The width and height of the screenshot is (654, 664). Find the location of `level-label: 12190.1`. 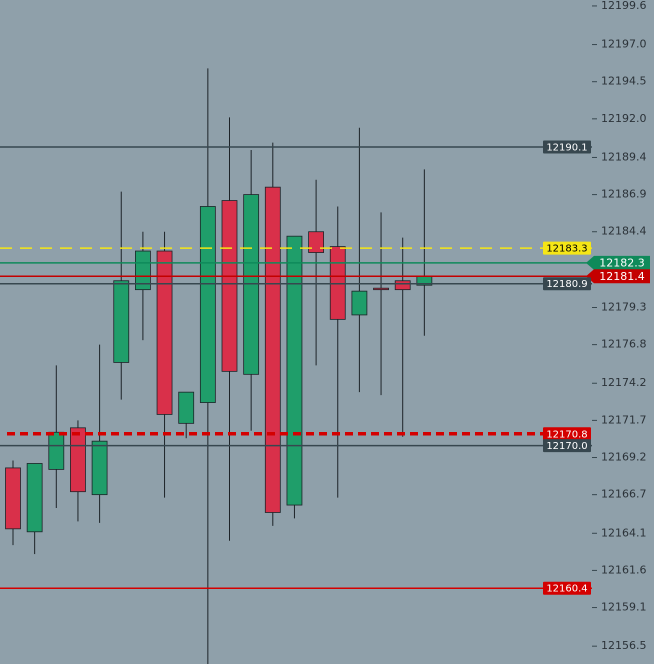

level-label: 12190.1 is located at coordinates (566, 148).